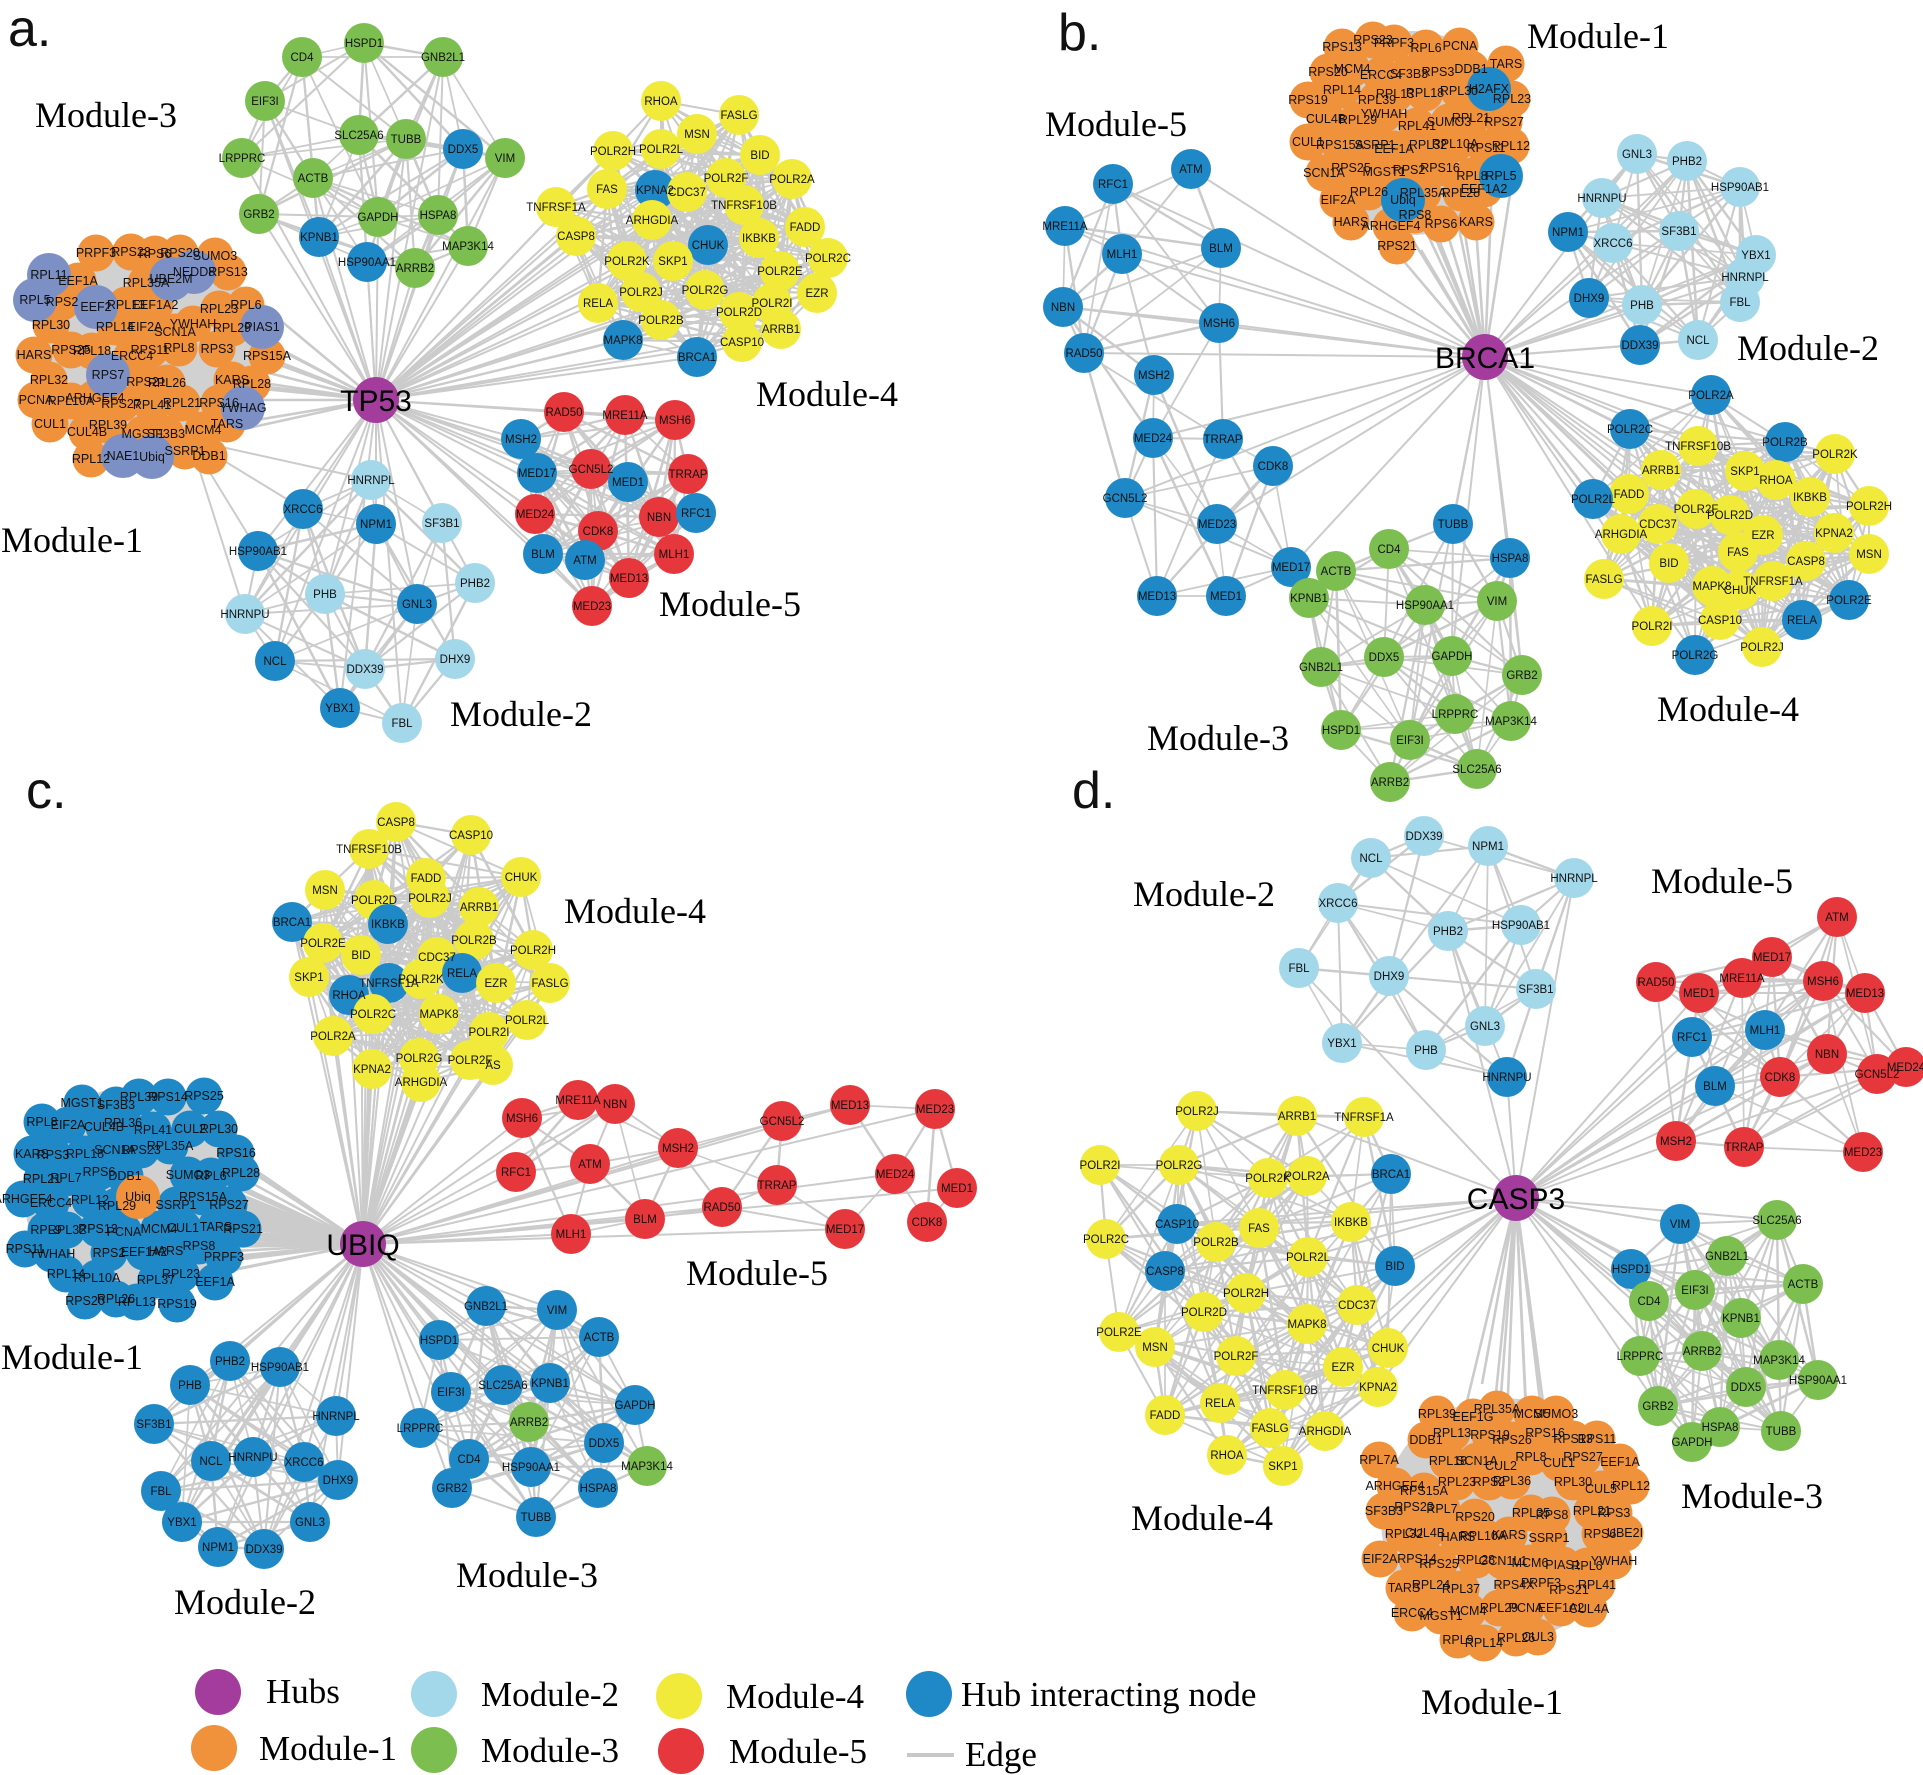 The height and width of the screenshot is (1775, 1923). I want to click on svg-text: MED23, so click(592, 607).